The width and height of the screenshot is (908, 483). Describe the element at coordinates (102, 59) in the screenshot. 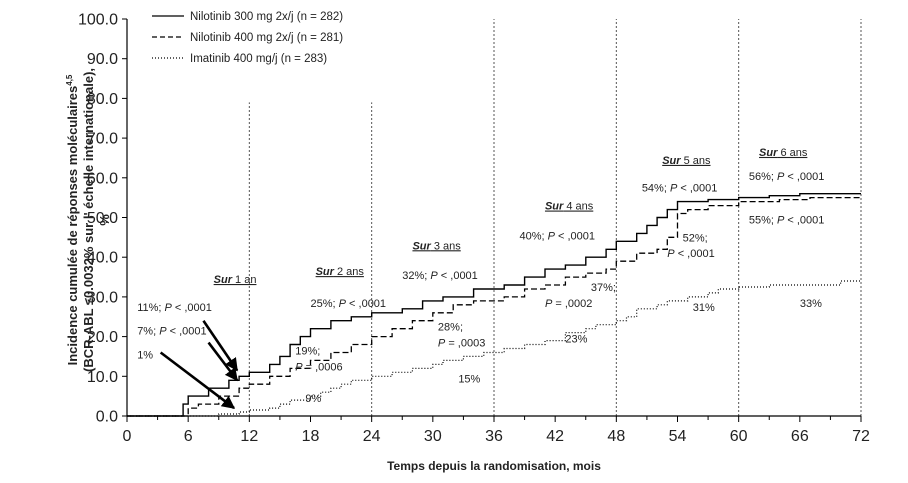

I see `y-tick-label: 90.0` at that location.